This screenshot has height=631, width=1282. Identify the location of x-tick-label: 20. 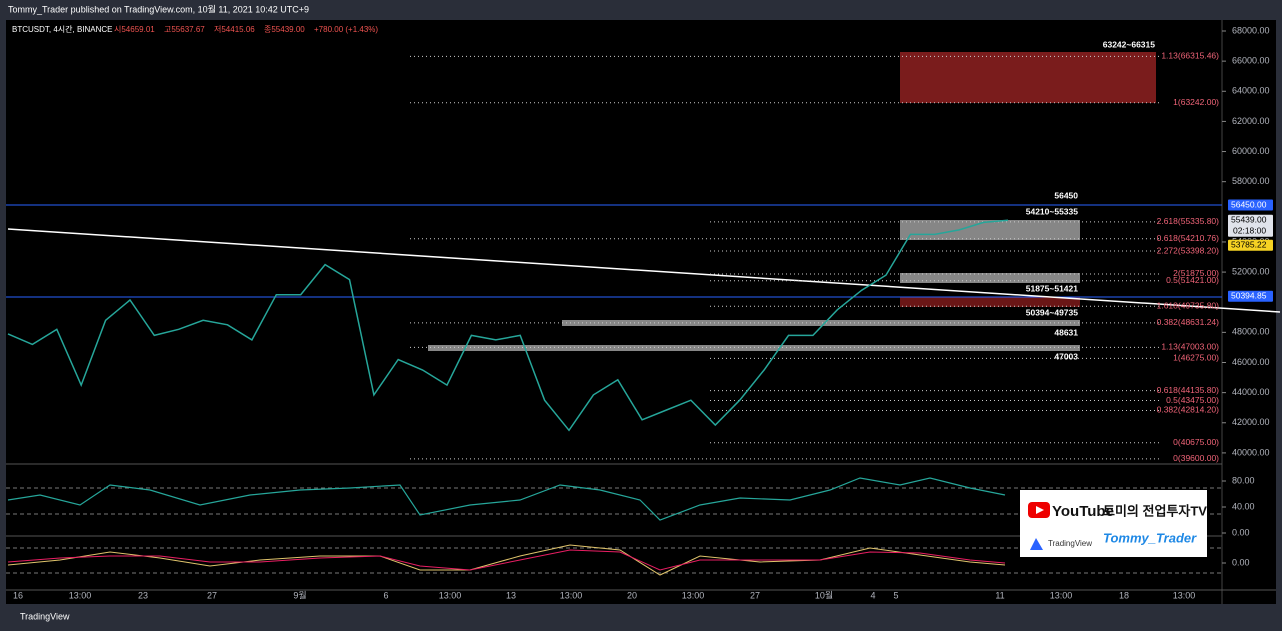
(632, 595).